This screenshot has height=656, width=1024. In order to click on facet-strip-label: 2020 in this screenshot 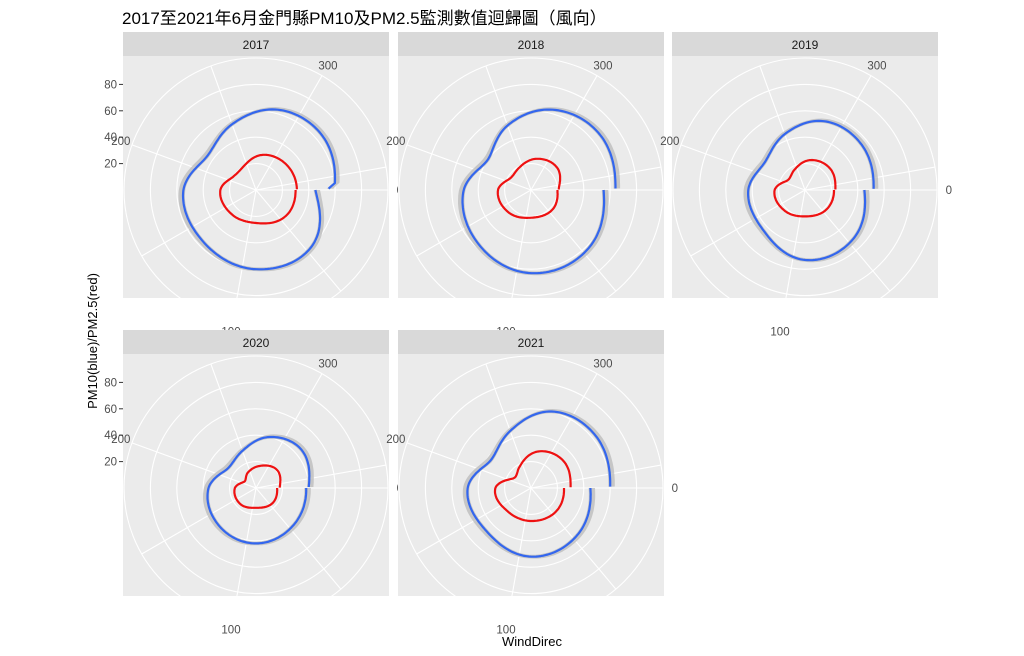, I will do `click(256, 343)`.